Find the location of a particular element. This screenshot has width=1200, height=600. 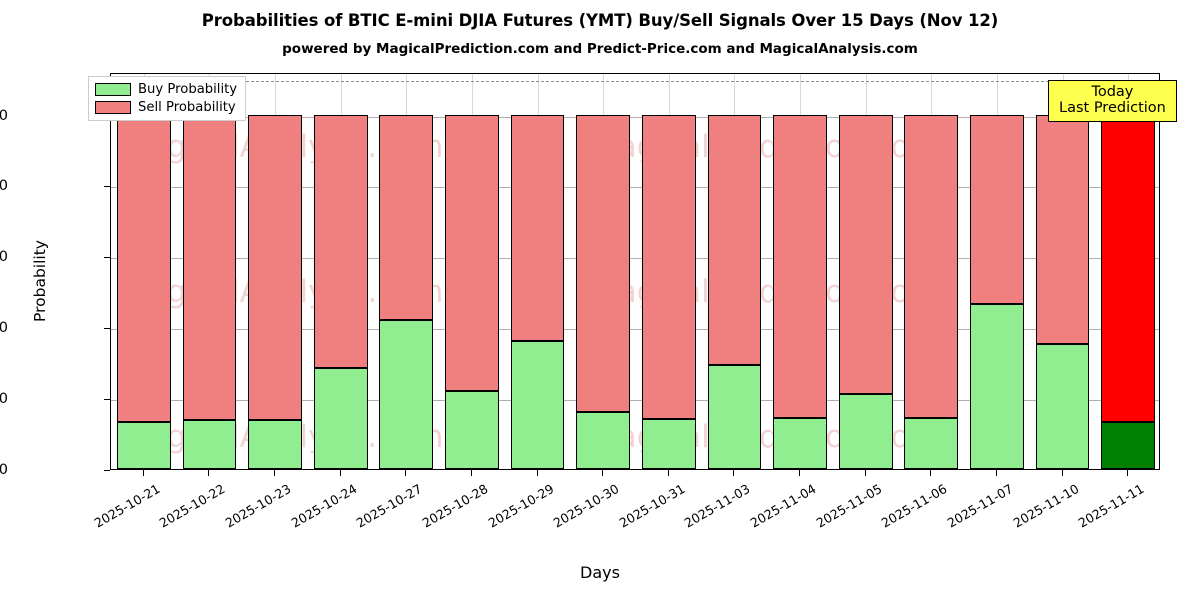

legend-label-sell: Sell Probability is located at coordinates (187, 107).